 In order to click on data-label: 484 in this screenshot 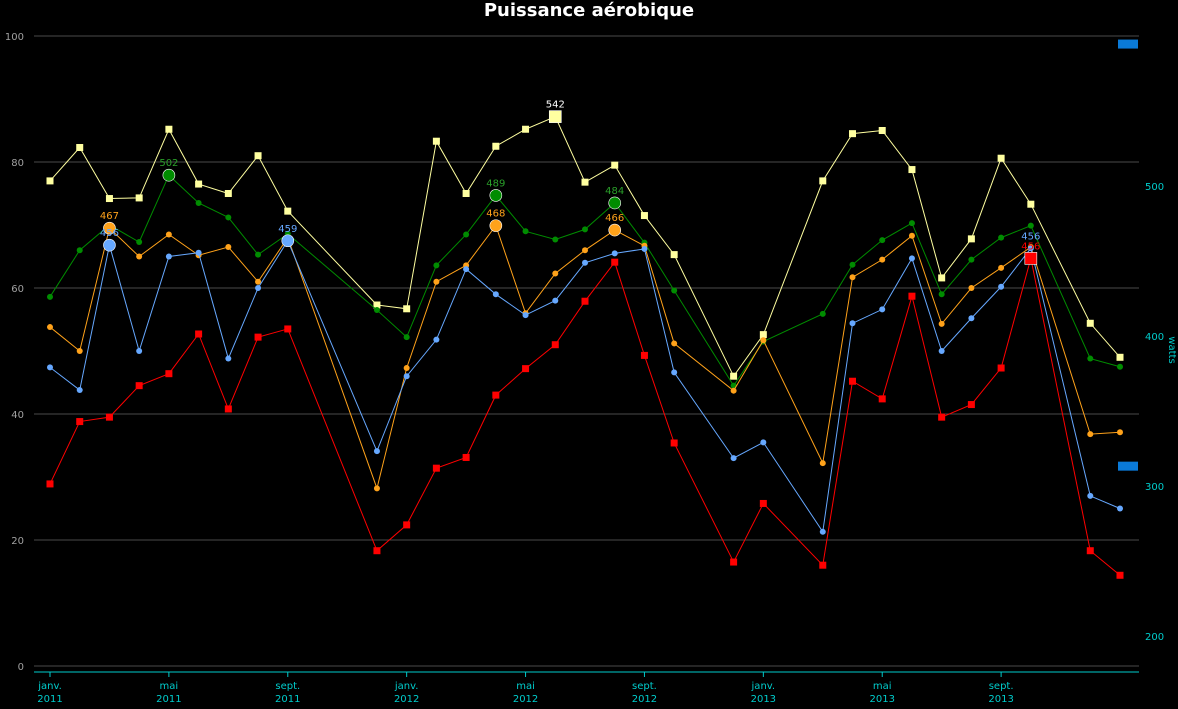, I will do `click(614, 191)`.